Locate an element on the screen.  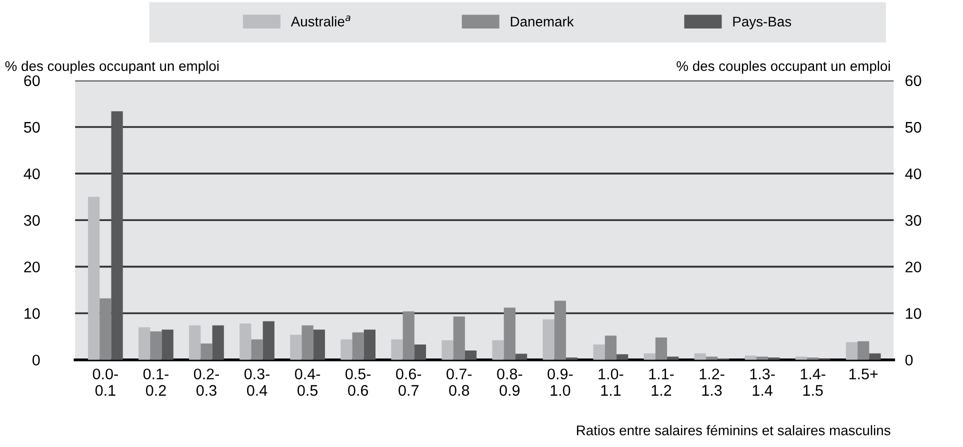
y2-axis-title: % des couples occupant un emploi is located at coordinates (783, 67).